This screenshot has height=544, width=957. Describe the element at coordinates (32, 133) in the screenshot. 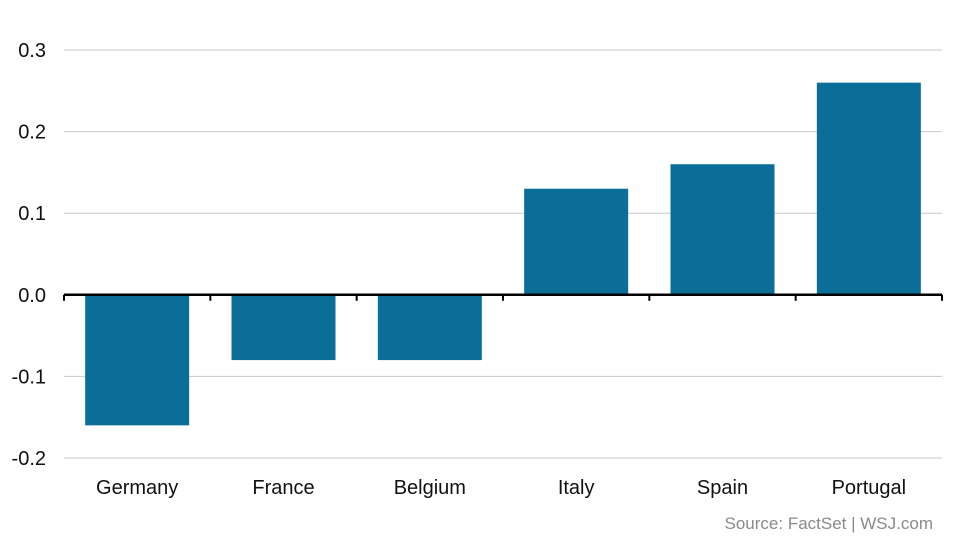

I see `y-tick-label: 0.2` at that location.